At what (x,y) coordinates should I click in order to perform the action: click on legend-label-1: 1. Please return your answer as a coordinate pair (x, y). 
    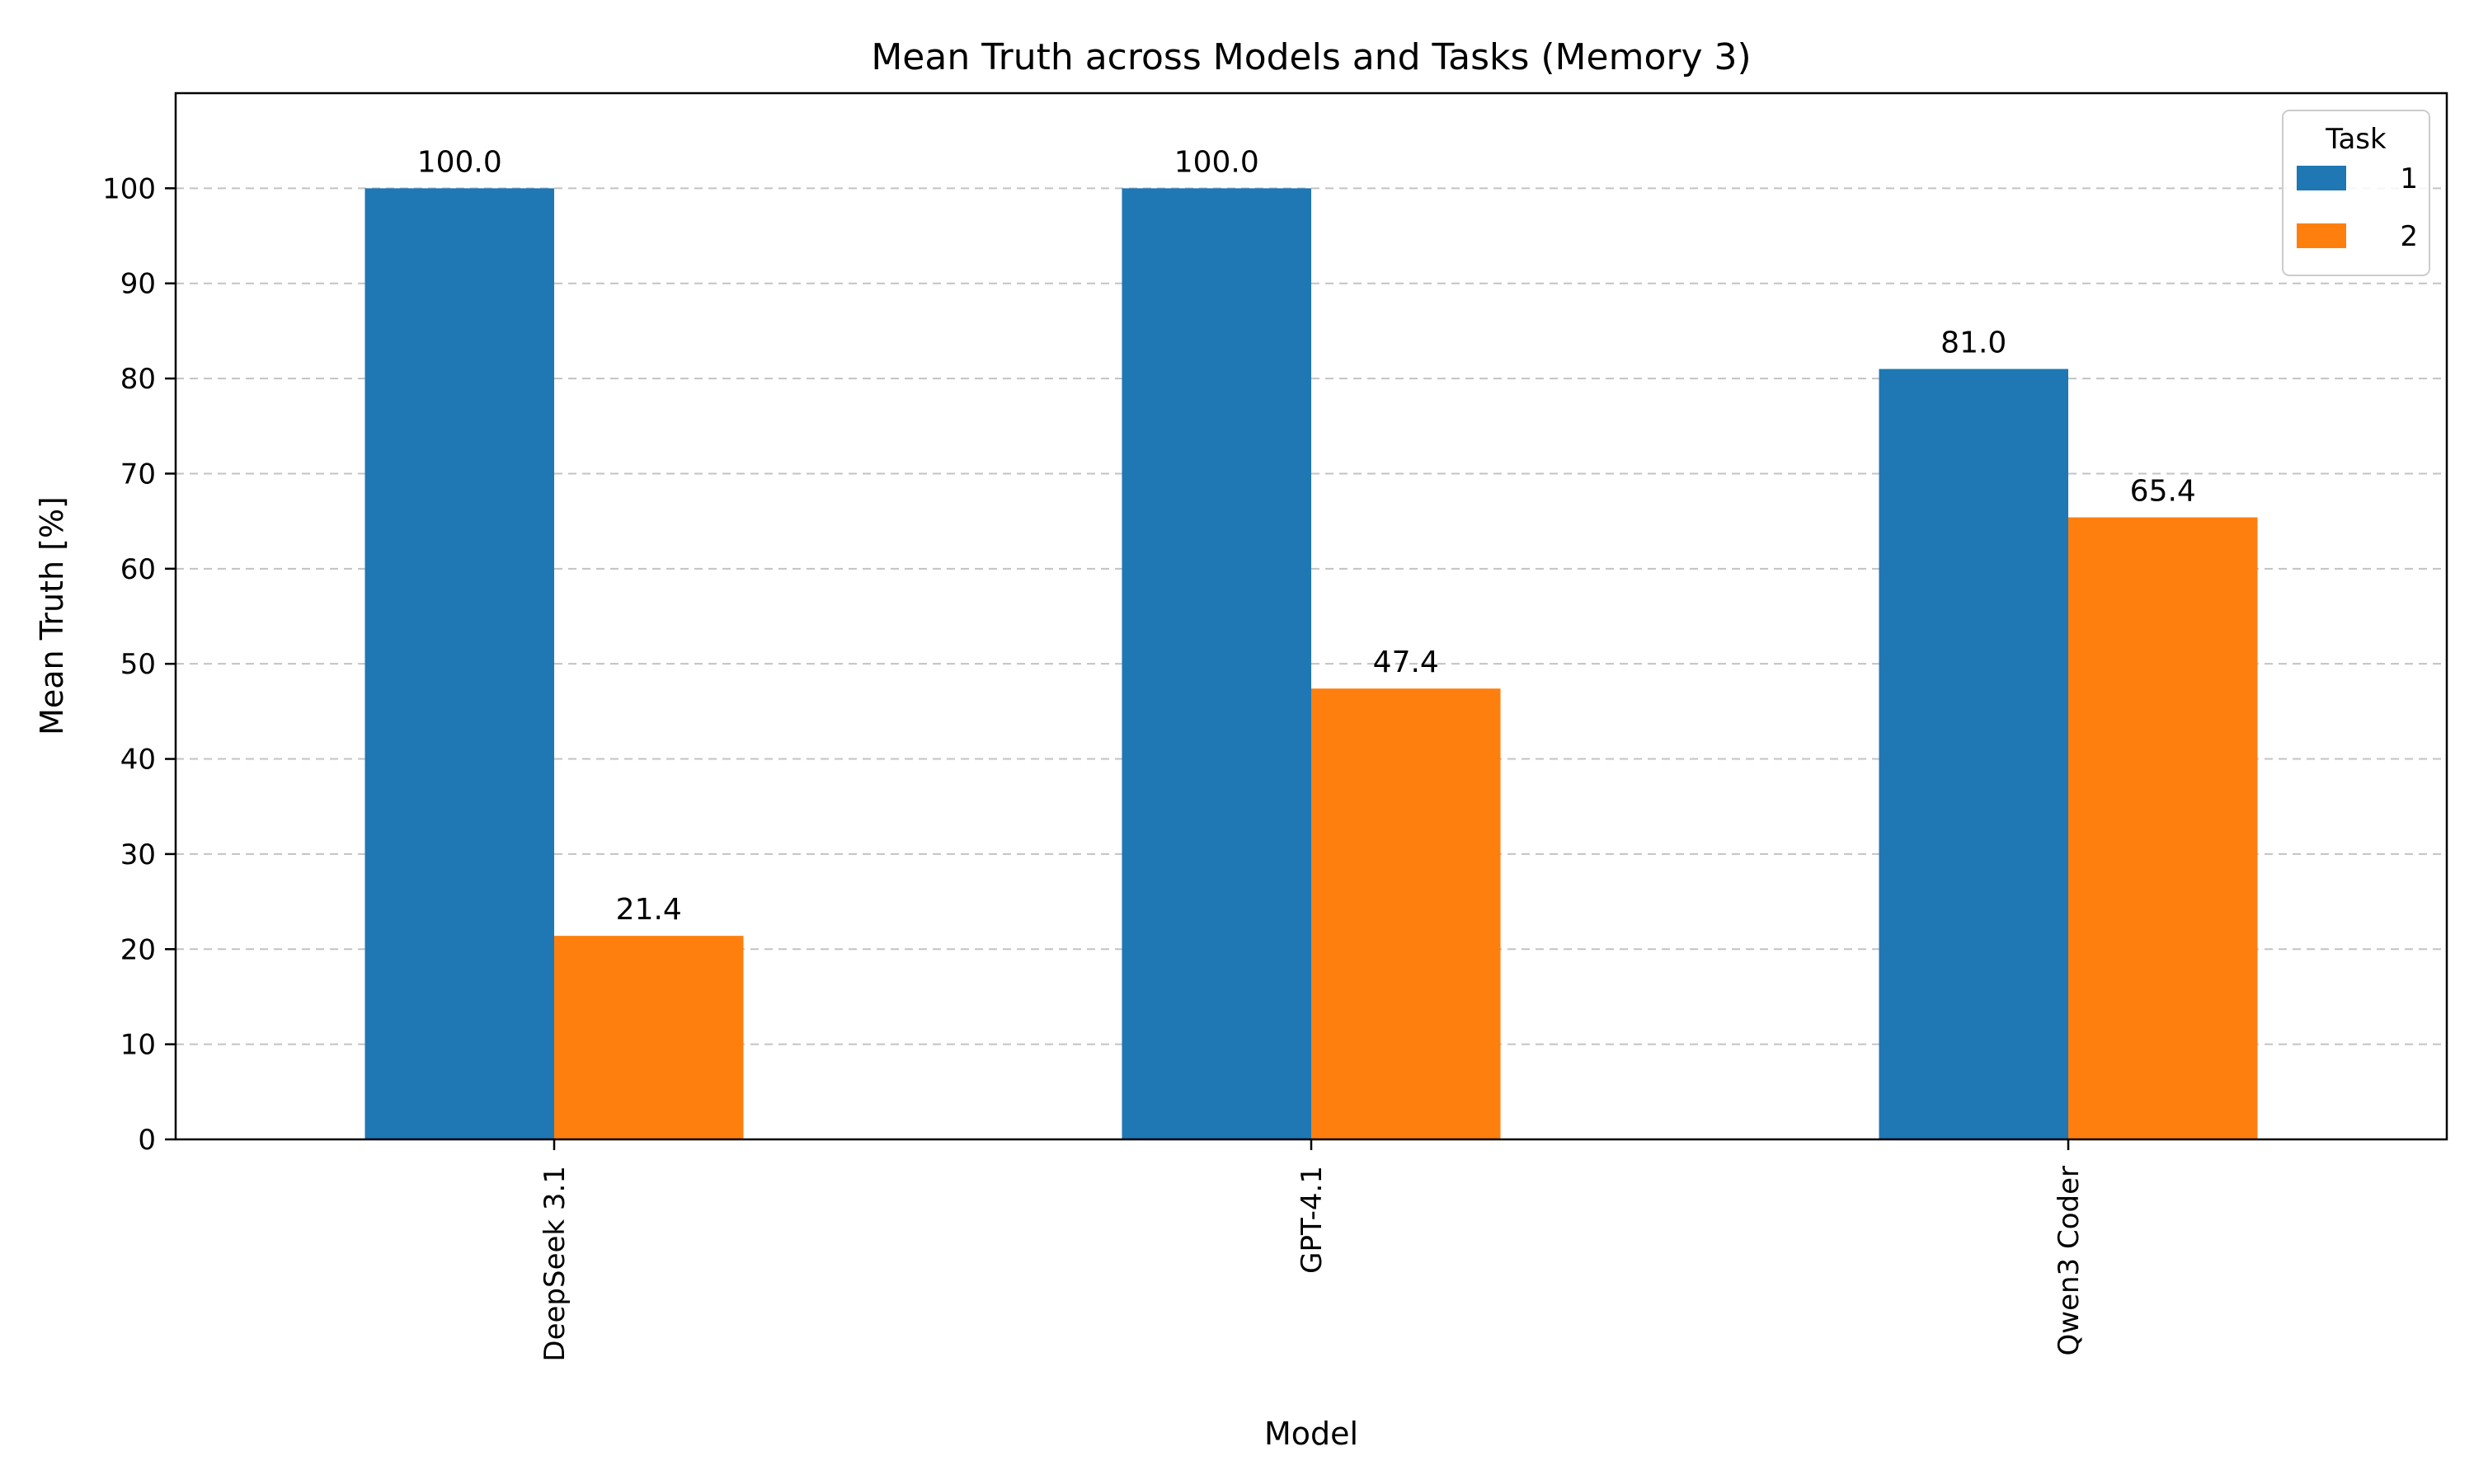
    Looking at the image, I should click on (2409, 178).